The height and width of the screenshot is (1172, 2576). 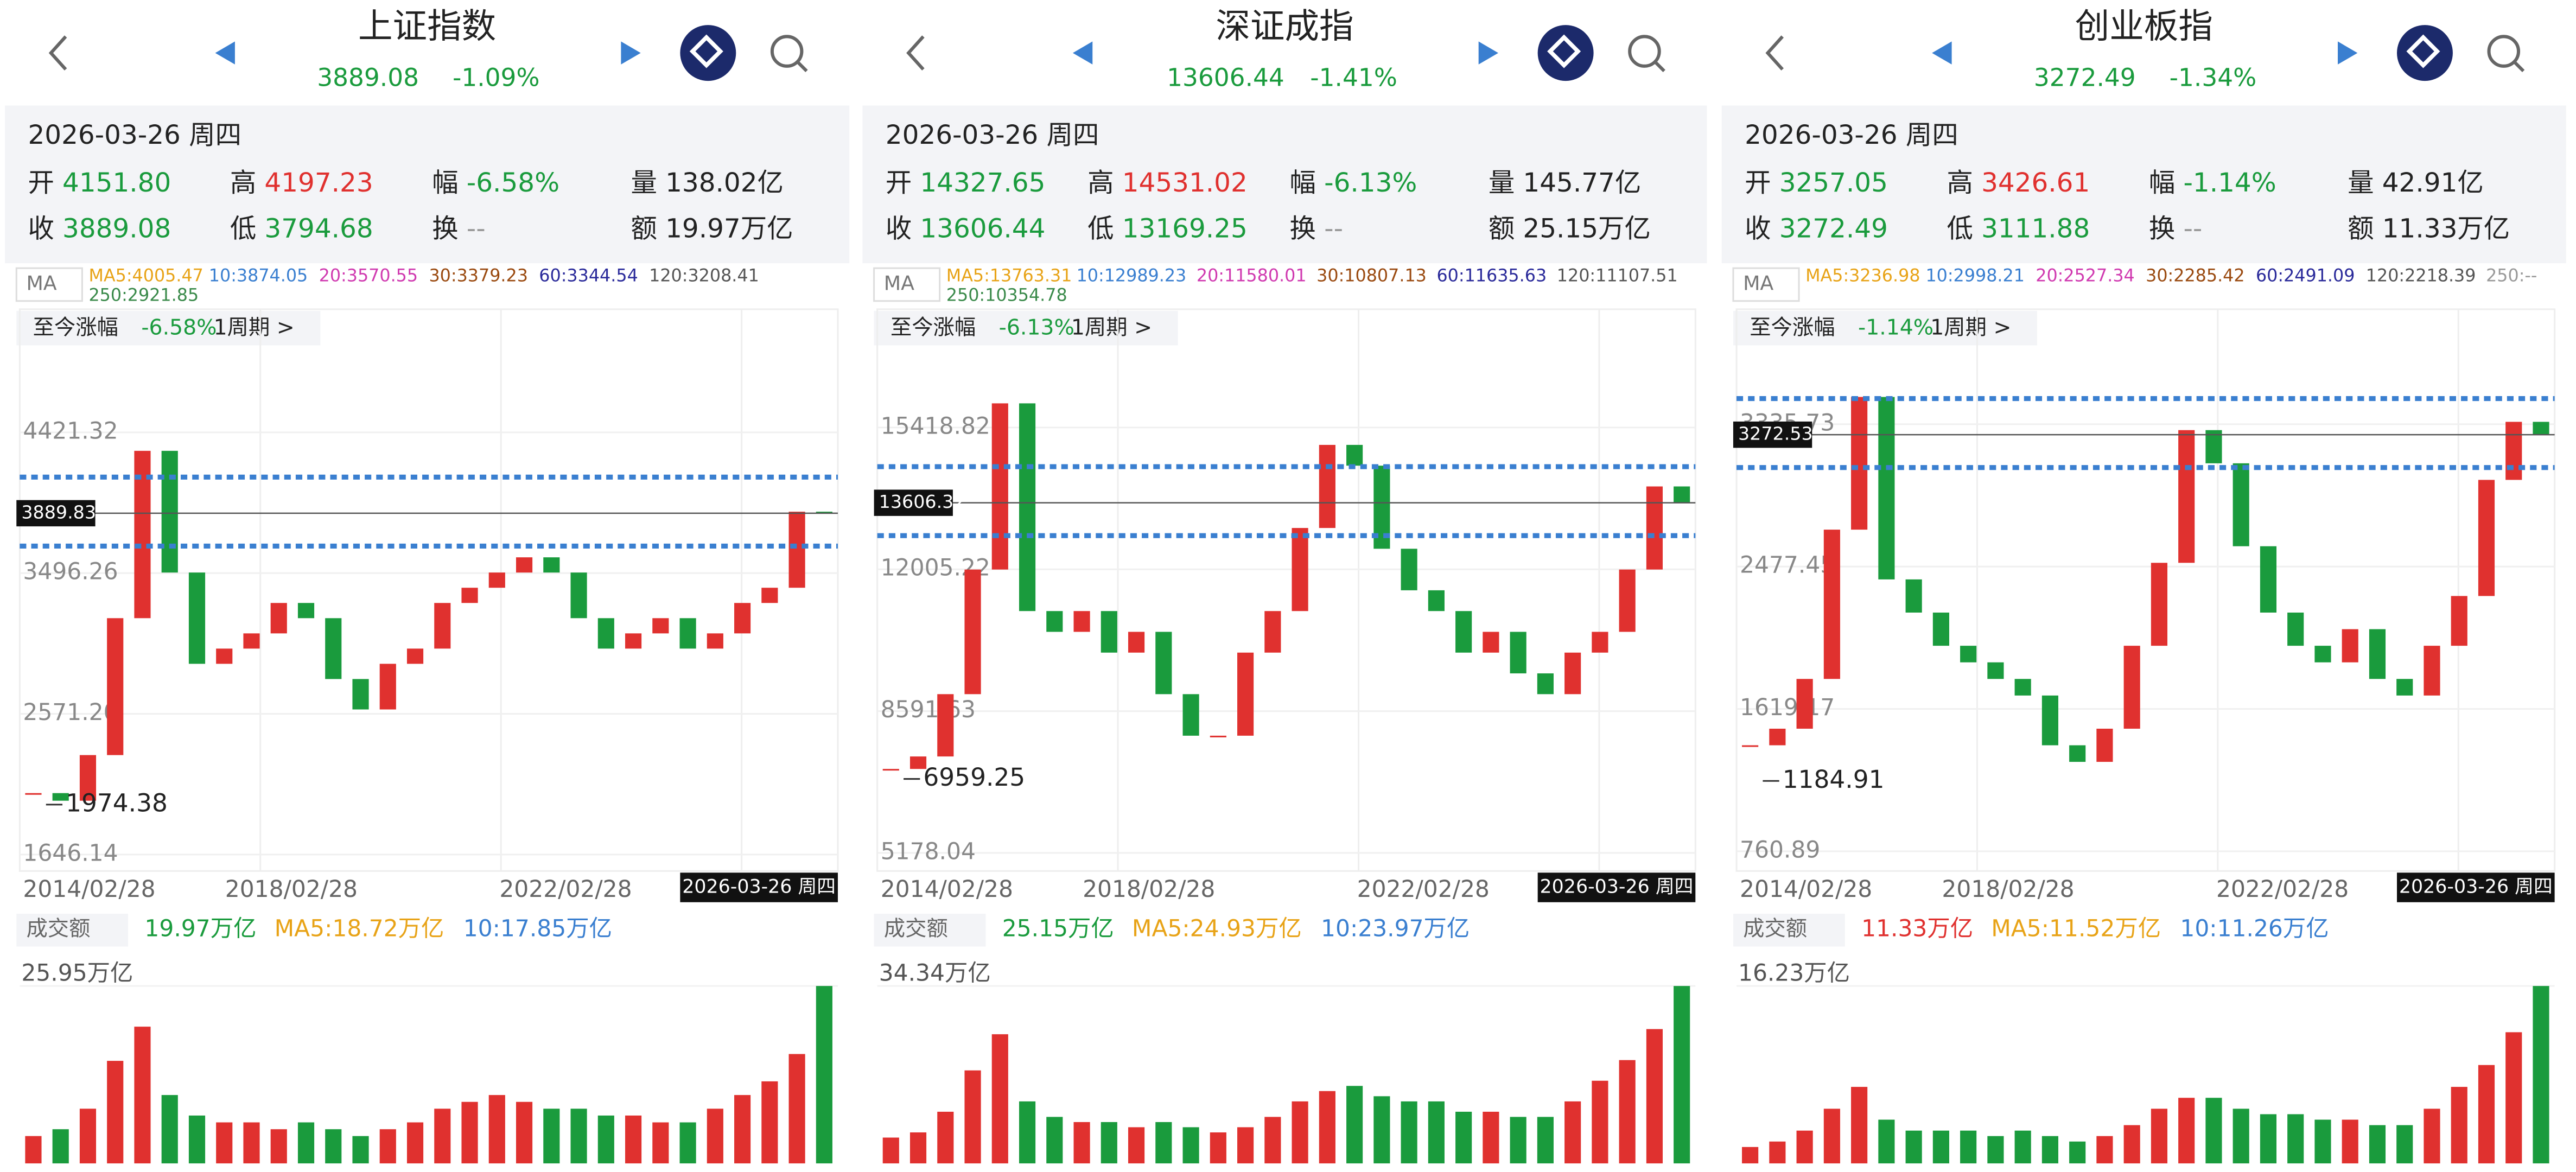 I want to click on ma-value: 30:10807.13, so click(x=1371, y=276).